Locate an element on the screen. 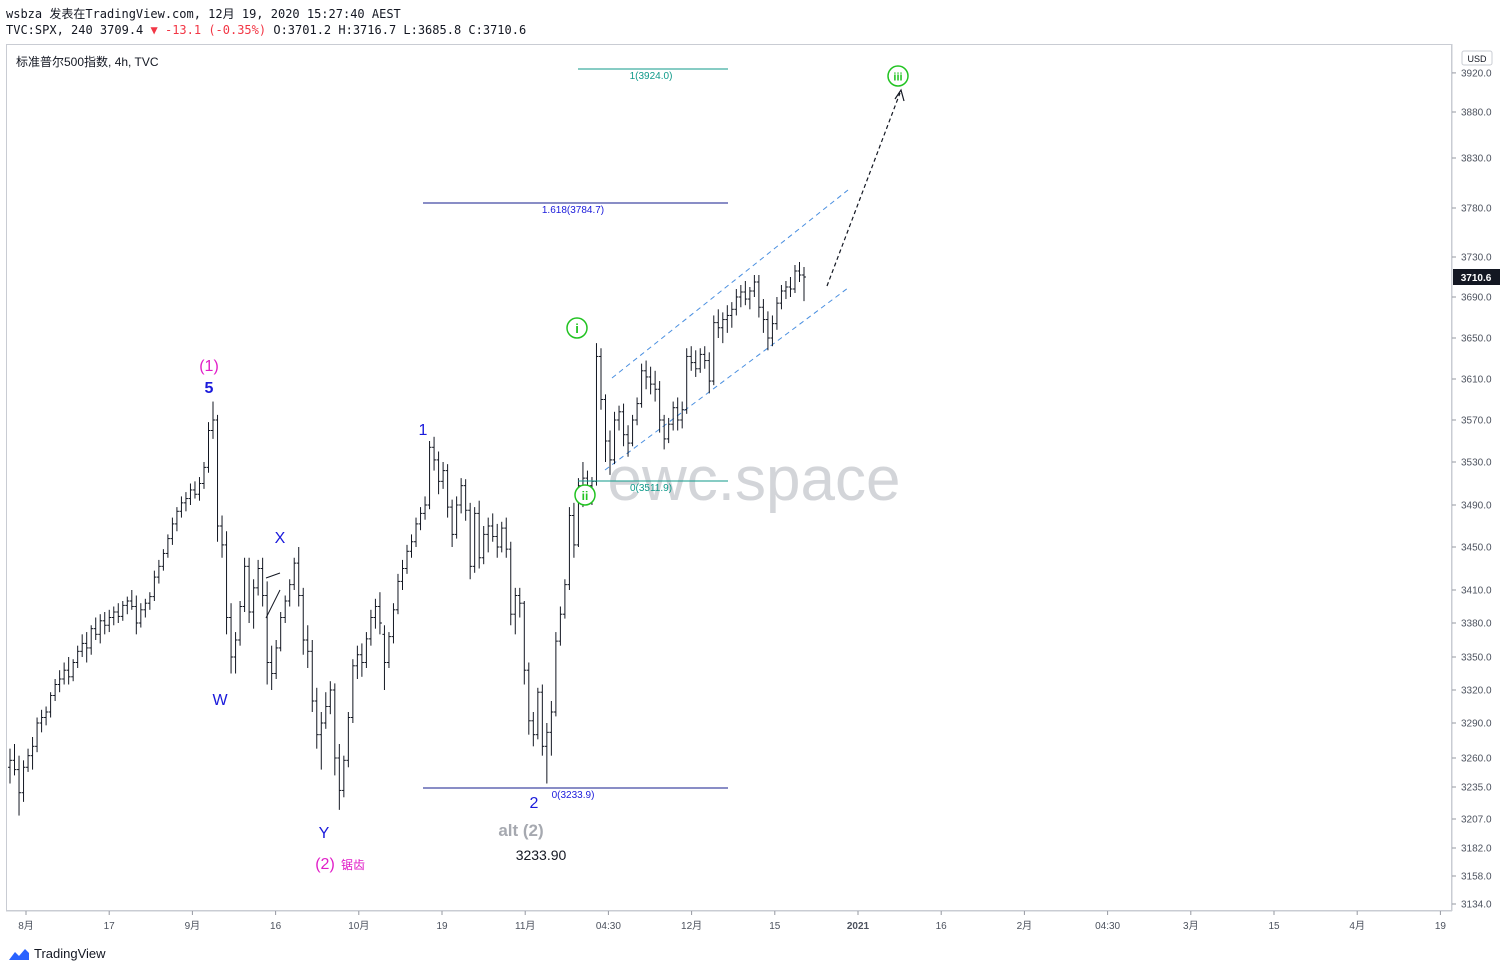 The image size is (1510, 974). fib-extension-1618: 1.618(3784.7) is located at coordinates (575, 209).